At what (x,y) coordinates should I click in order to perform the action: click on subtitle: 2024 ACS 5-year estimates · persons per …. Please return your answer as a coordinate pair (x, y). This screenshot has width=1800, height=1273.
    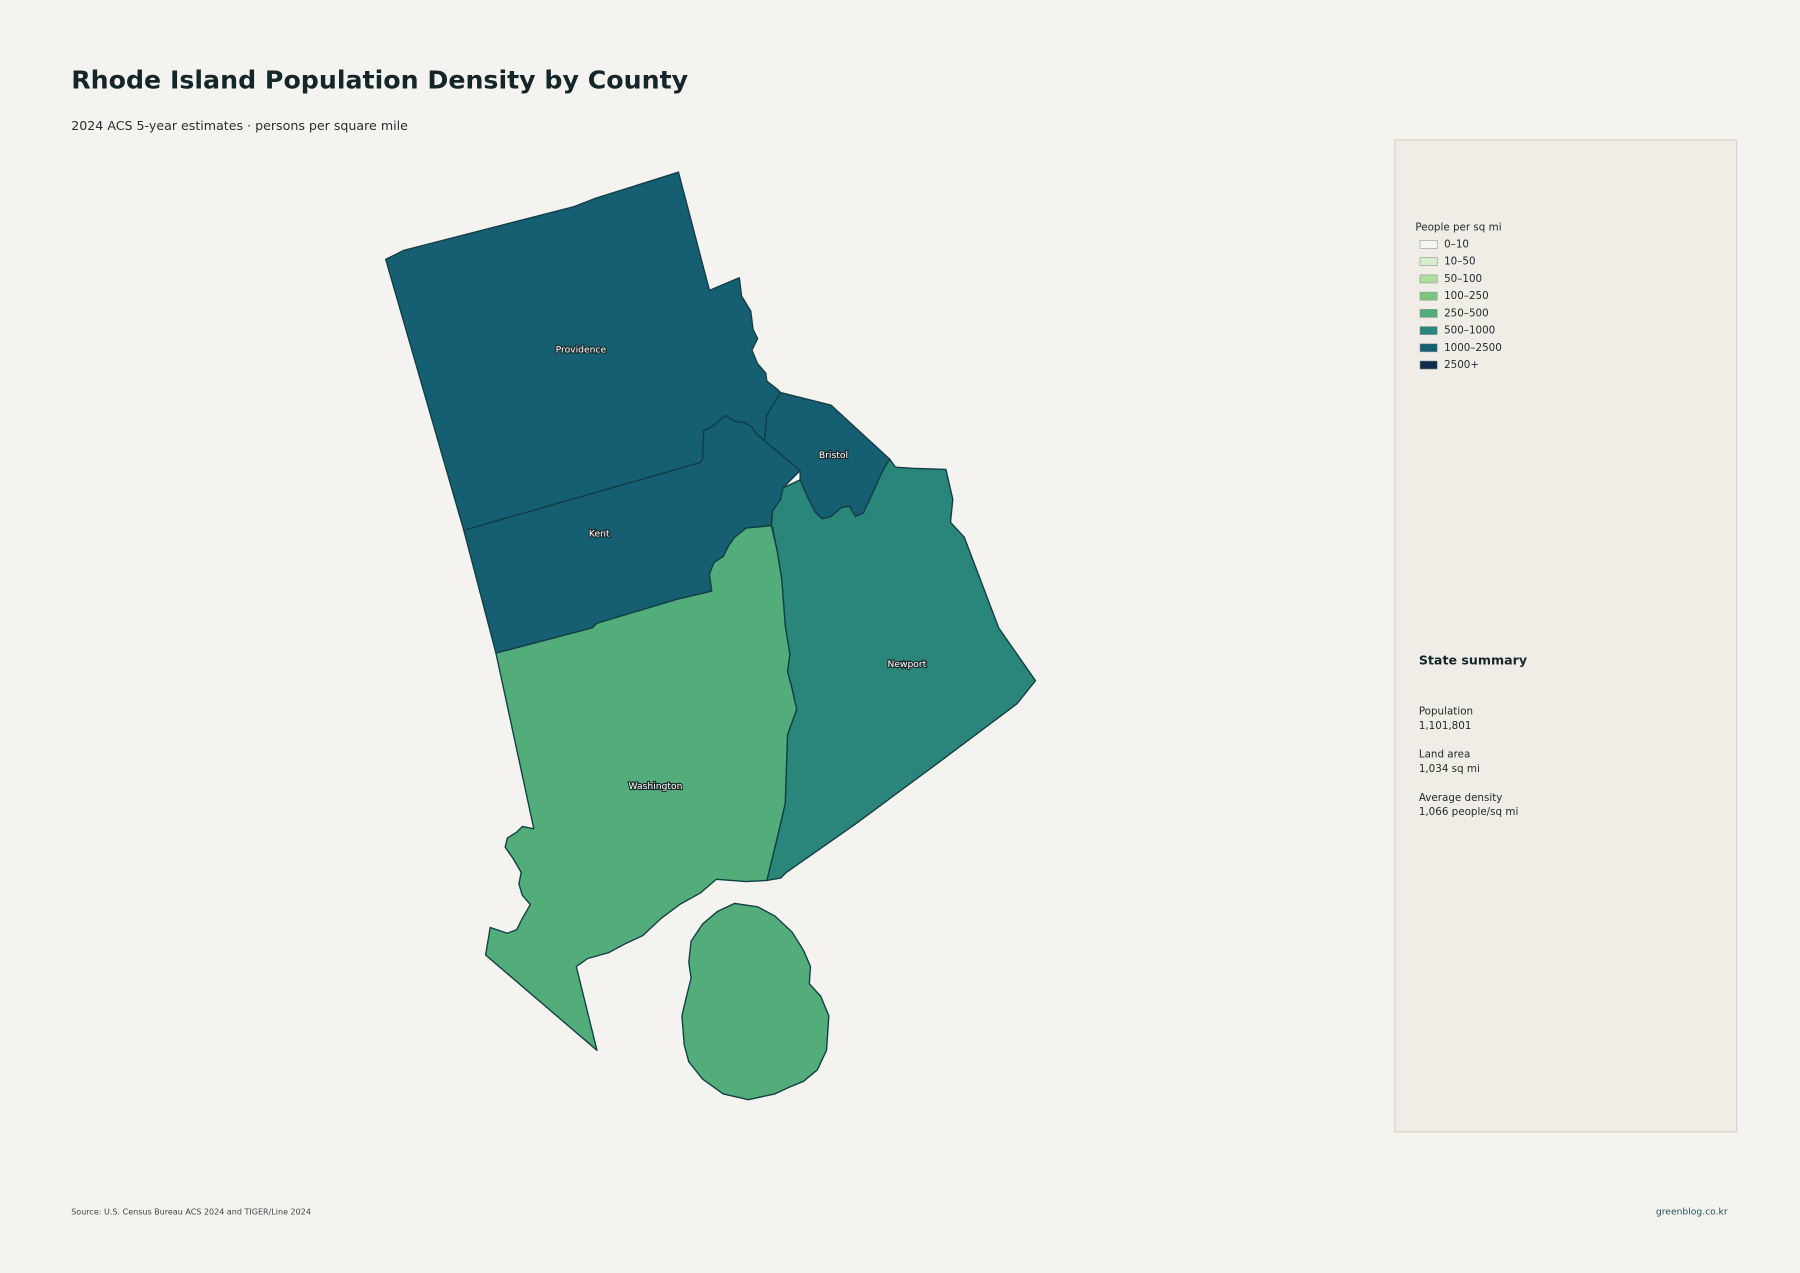
    Looking at the image, I should click on (239, 125).